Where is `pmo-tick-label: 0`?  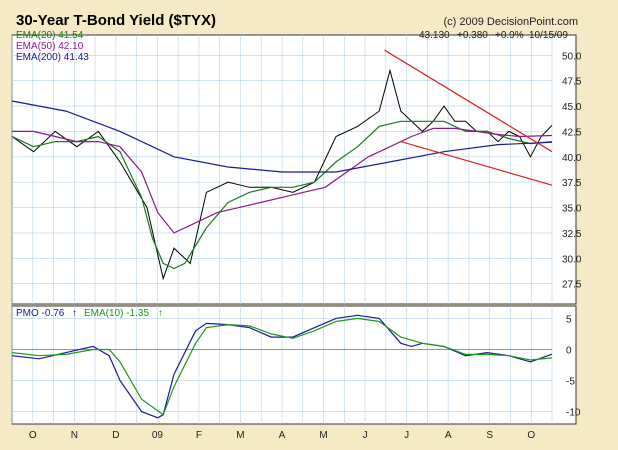 pmo-tick-label: 0 is located at coordinates (569, 350).